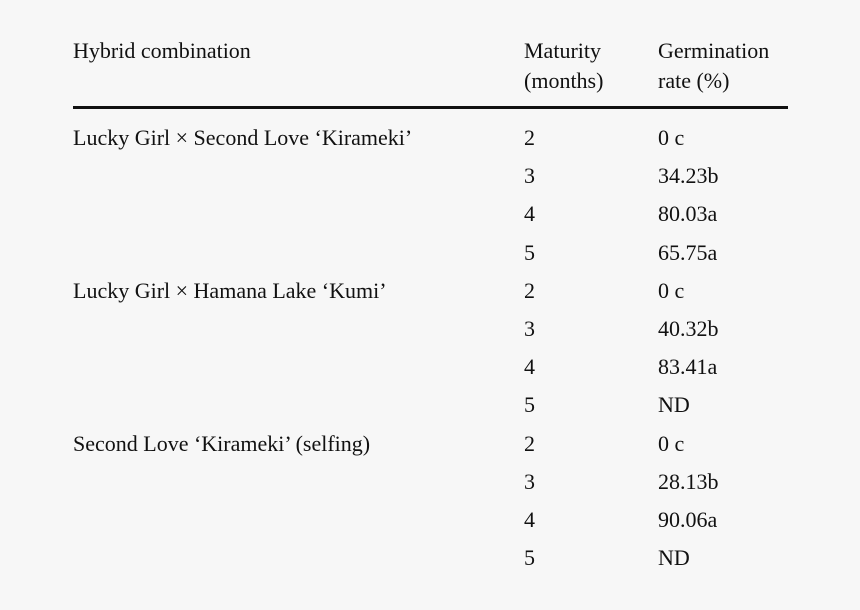 The height and width of the screenshot is (610, 860). What do you see at coordinates (713, 66) in the screenshot?
I see `header-germination-rate: Germination rate (%)` at bounding box center [713, 66].